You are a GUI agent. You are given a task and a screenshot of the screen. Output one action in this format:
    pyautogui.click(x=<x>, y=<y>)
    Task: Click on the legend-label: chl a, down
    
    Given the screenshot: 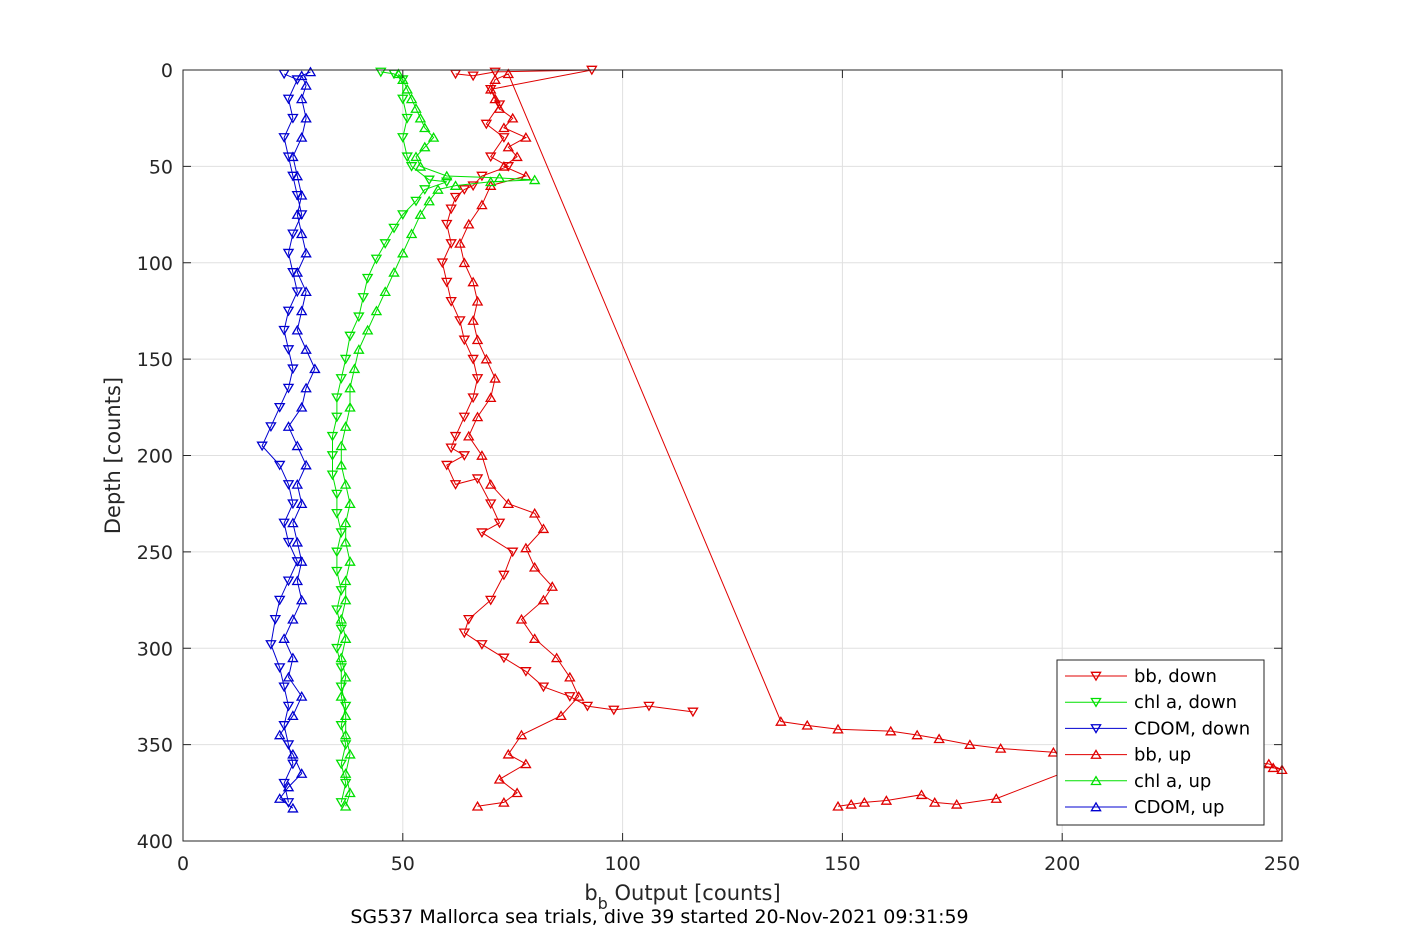 What is the action you would take?
    pyautogui.click(x=1185, y=702)
    